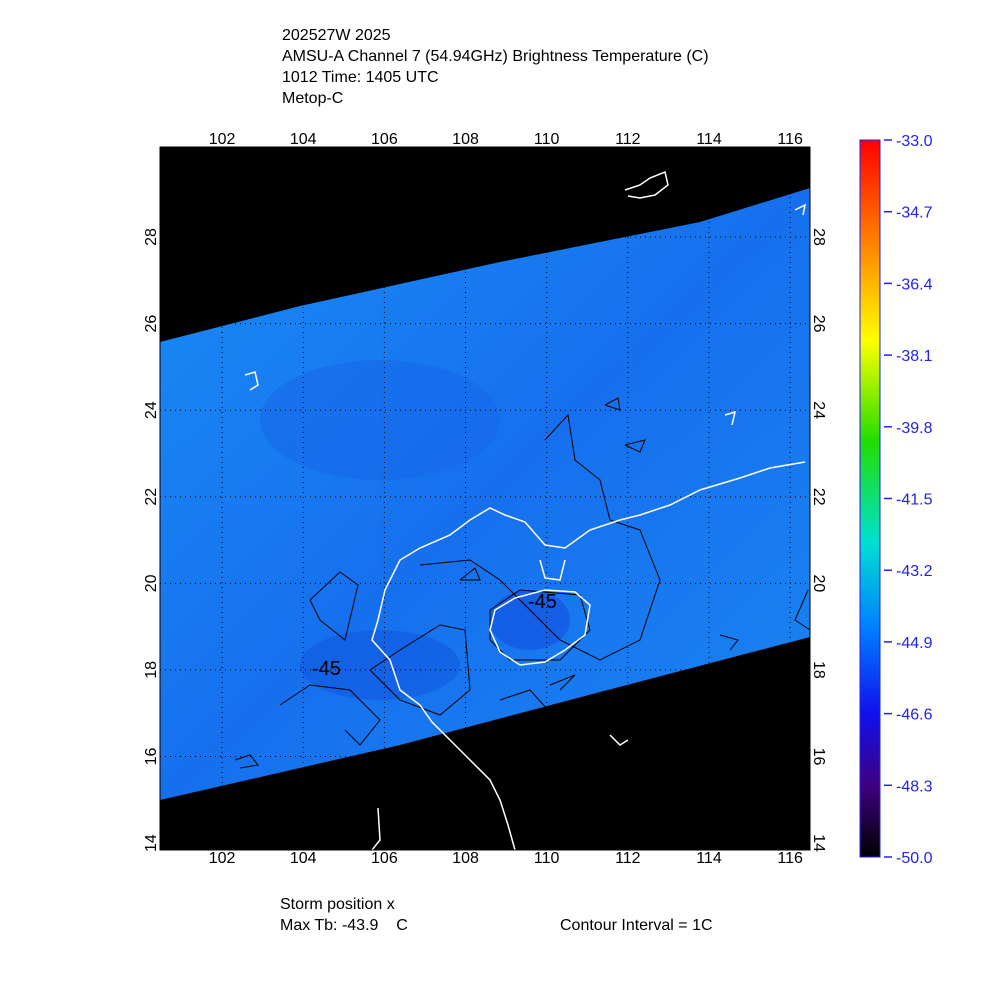 Image resolution: width=1000 pixels, height=1005 pixels. I want to click on footer-interval: Contour Interval = 1C, so click(636, 925).